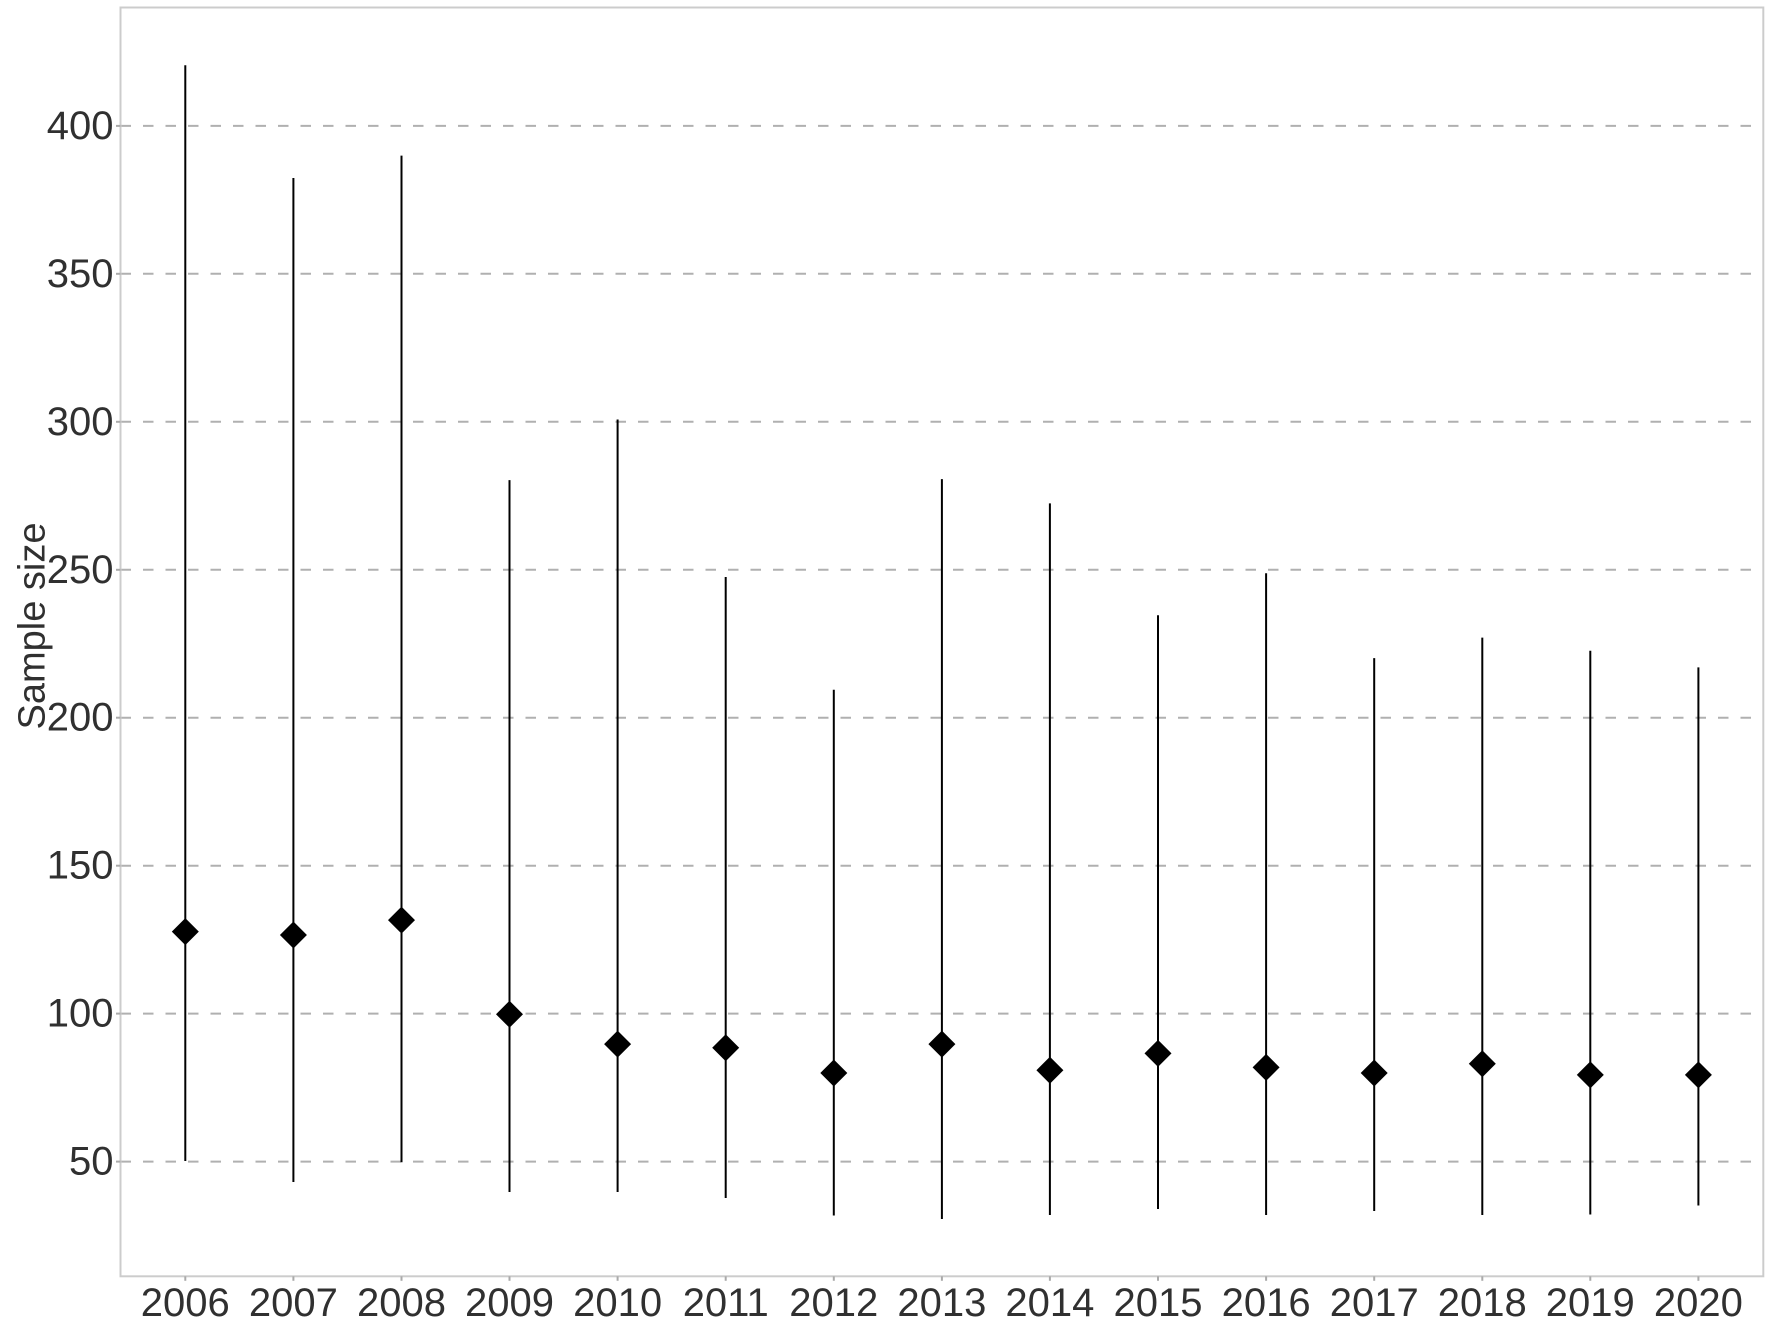 The width and height of the screenshot is (1772, 1329). I want to click on svg-text: 2006, so click(185, 1303).